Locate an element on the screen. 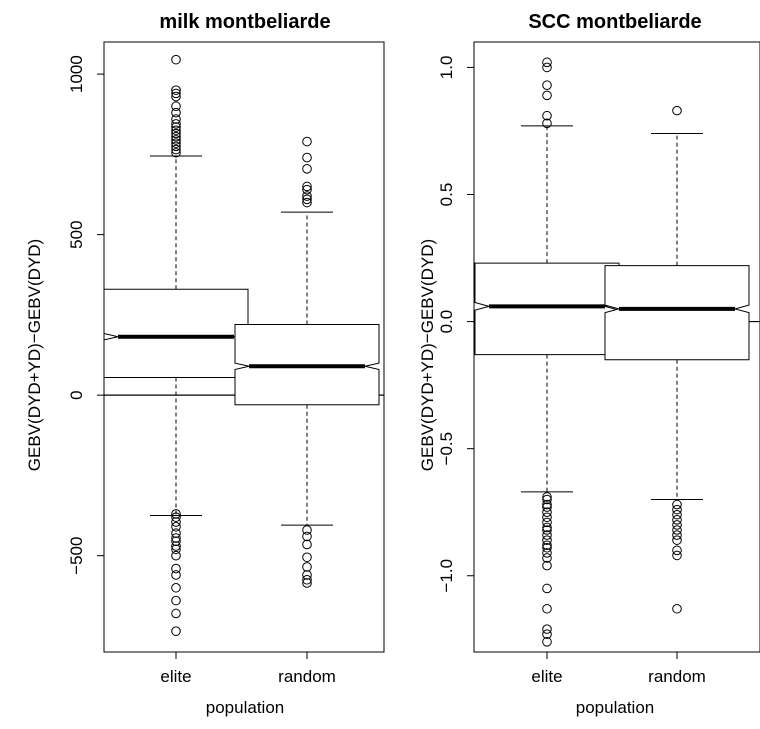  y-tick-label: −500 is located at coordinates (76, 556).